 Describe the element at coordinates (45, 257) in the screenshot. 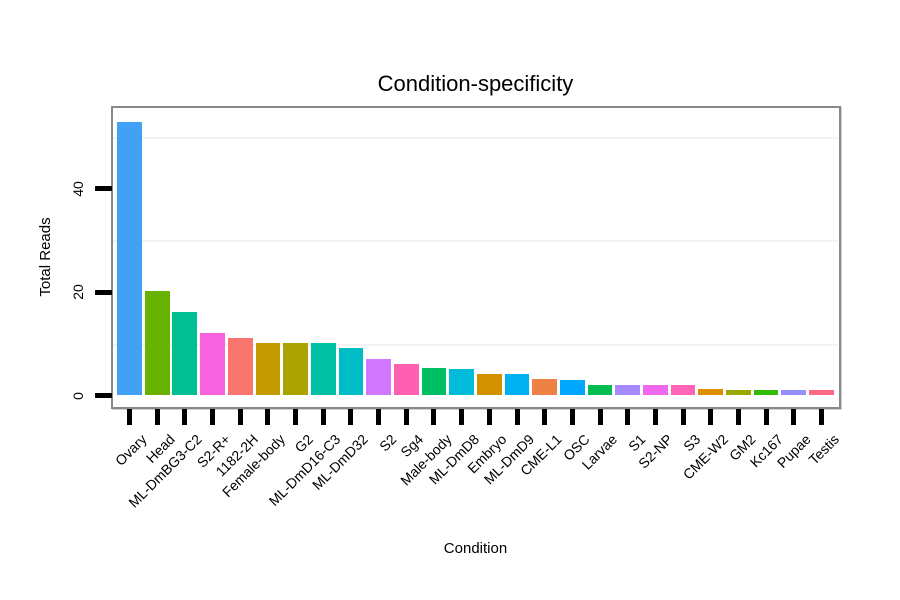

I see `y-axis-title: Total Reads` at that location.